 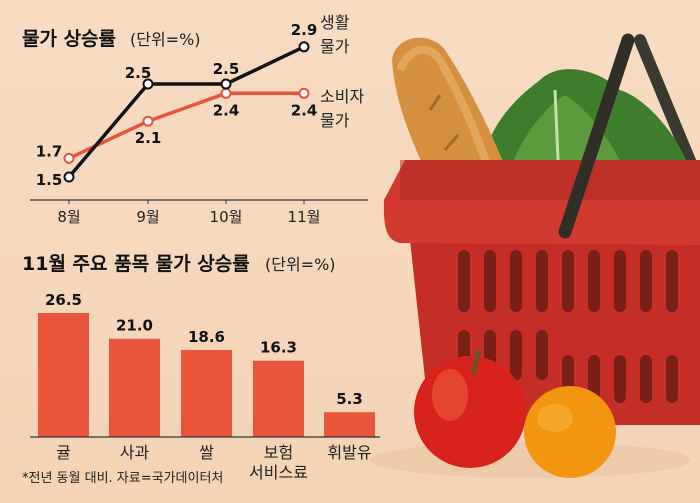 I want to click on category-label: 쌀, so click(x=206, y=452).